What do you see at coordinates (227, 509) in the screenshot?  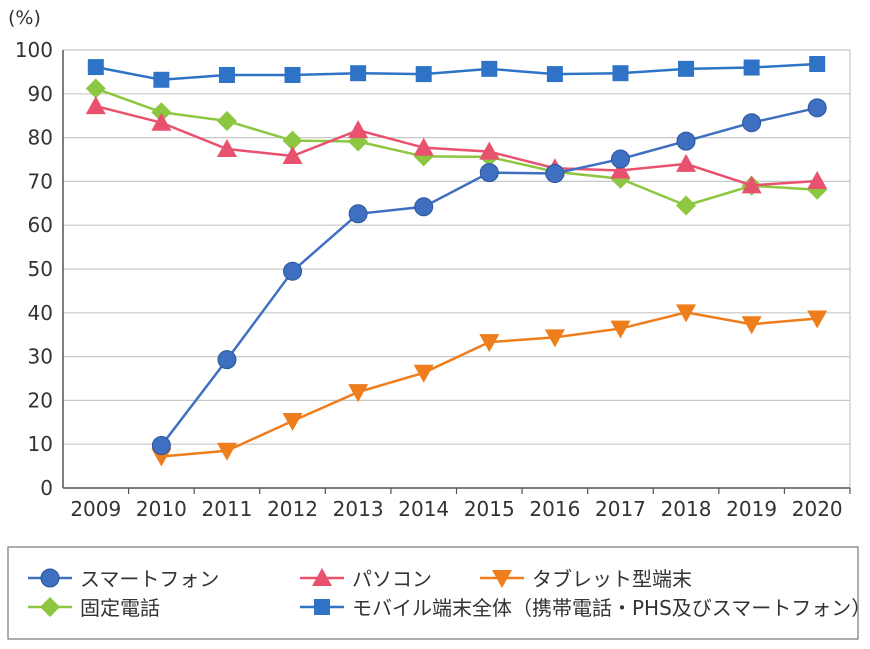 I see `x-tick-label: 2011` at bounding box center [227, 509].